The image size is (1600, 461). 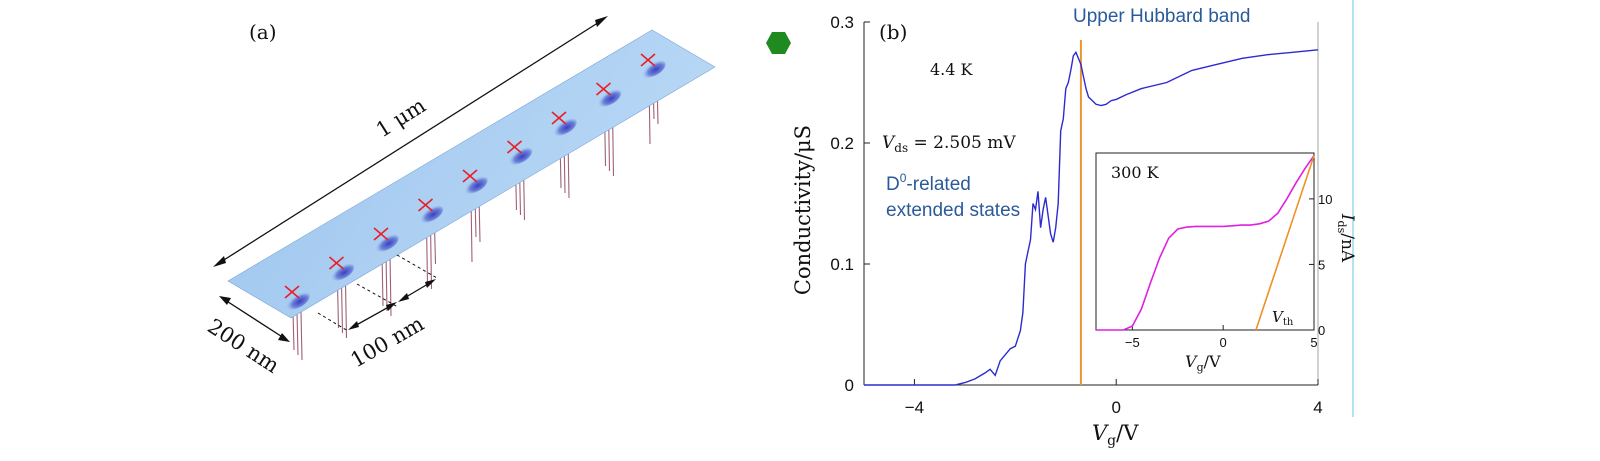 What do you see at coordinates (914, 407) in the screenshot?
I see `x-tick-label: −4` at bounding box center [914, 407].